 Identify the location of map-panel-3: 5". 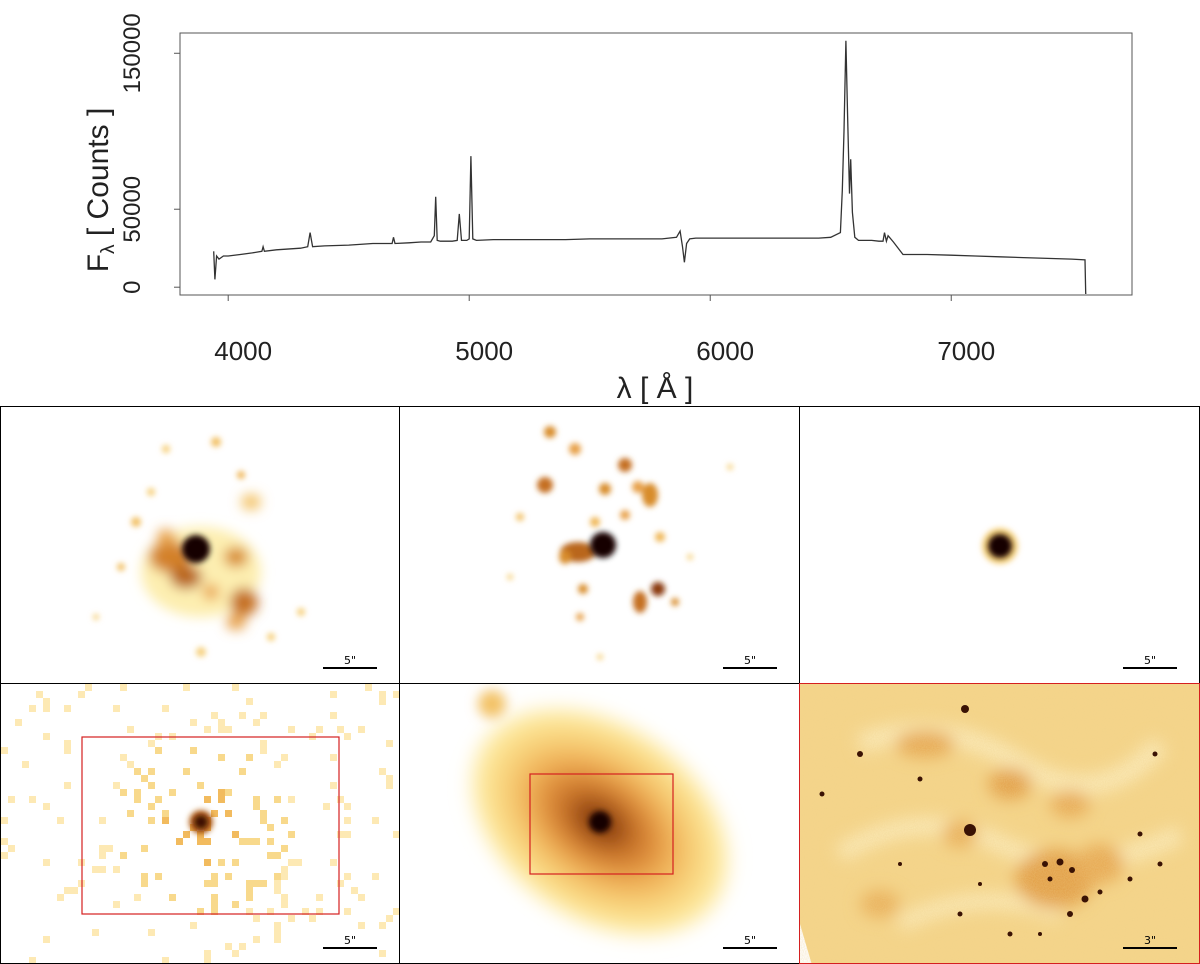
(999, 545).